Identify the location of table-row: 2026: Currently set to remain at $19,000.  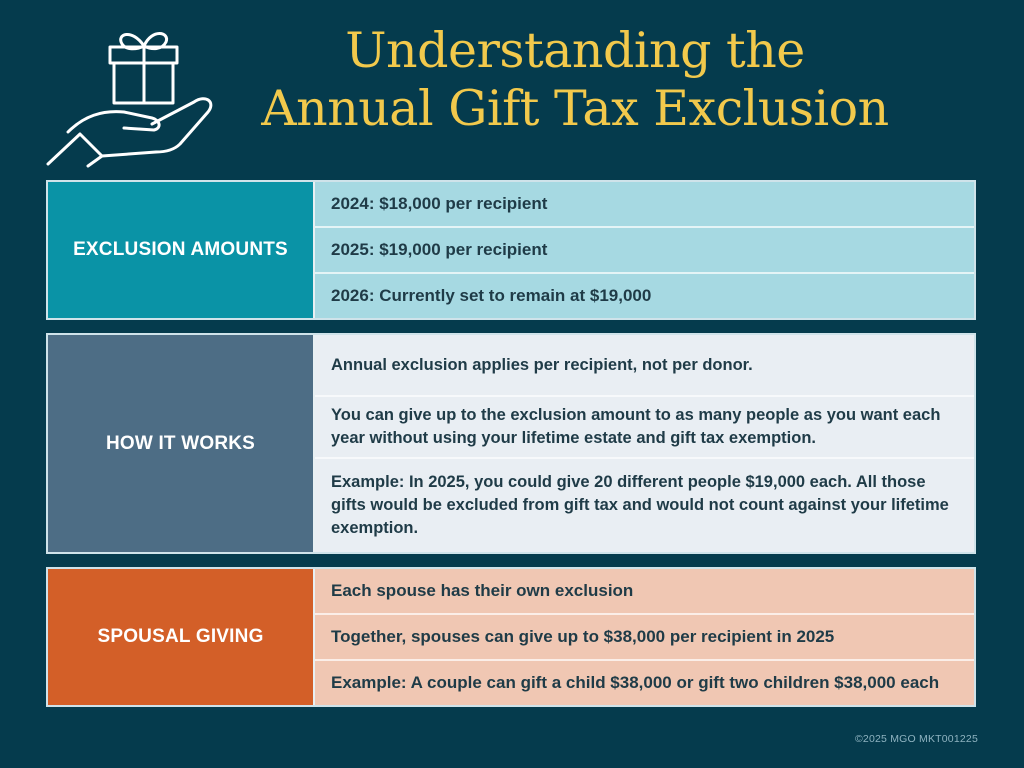
(644, 295).